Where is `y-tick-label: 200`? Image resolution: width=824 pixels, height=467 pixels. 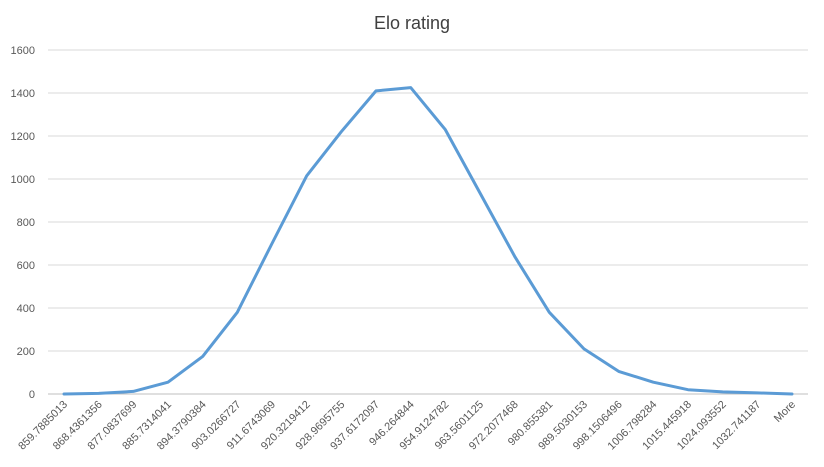
y-tick-label: 200 is located at coordinates (26, 352).